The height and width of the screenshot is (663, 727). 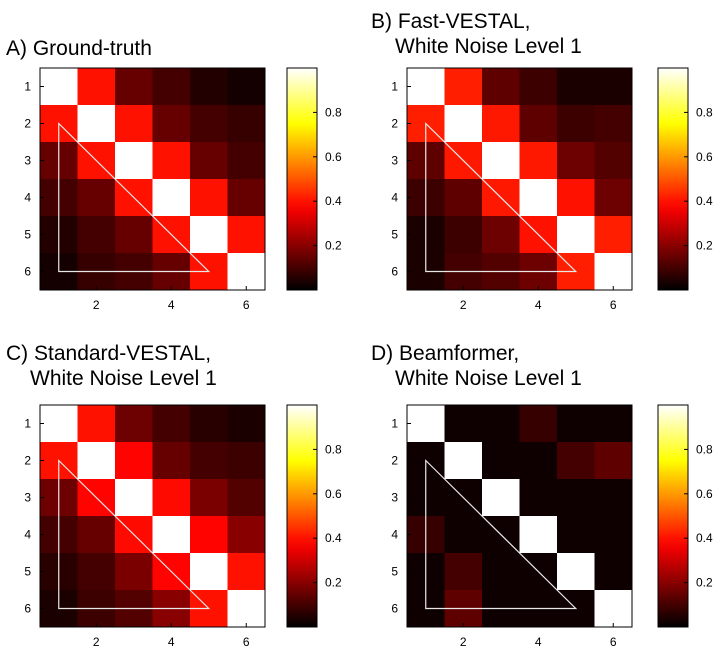 What do you see at coordinates (704, 583) in the screenshot?
I see `colorbar-tick-label: 0.2` at bounding box center [704, 583].